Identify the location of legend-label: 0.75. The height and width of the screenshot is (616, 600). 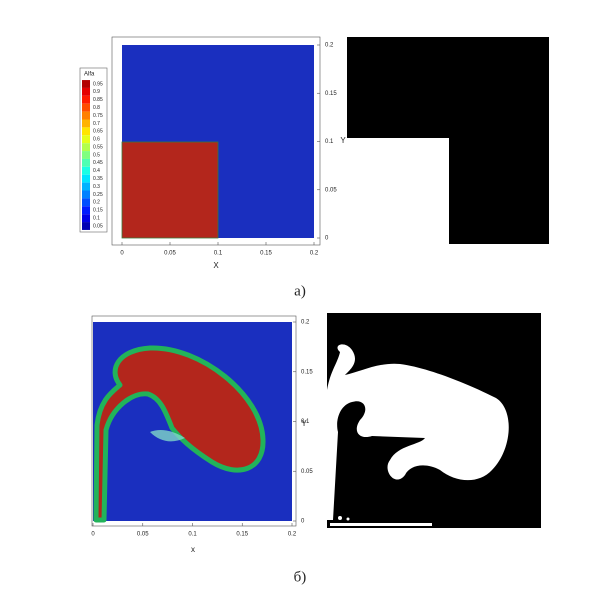
(98, 116).